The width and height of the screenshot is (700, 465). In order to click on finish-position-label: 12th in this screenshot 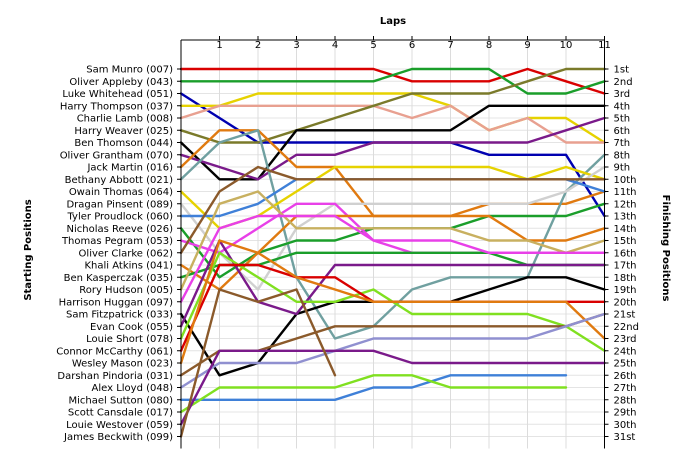, I will do `click(625, 204)`.